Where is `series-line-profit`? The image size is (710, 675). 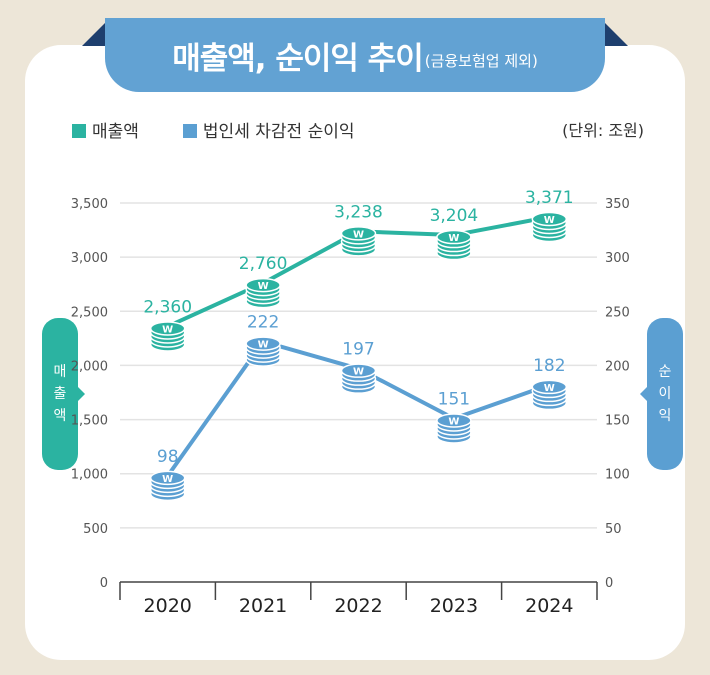 series-line-profit is located at coordinates (358, 408).